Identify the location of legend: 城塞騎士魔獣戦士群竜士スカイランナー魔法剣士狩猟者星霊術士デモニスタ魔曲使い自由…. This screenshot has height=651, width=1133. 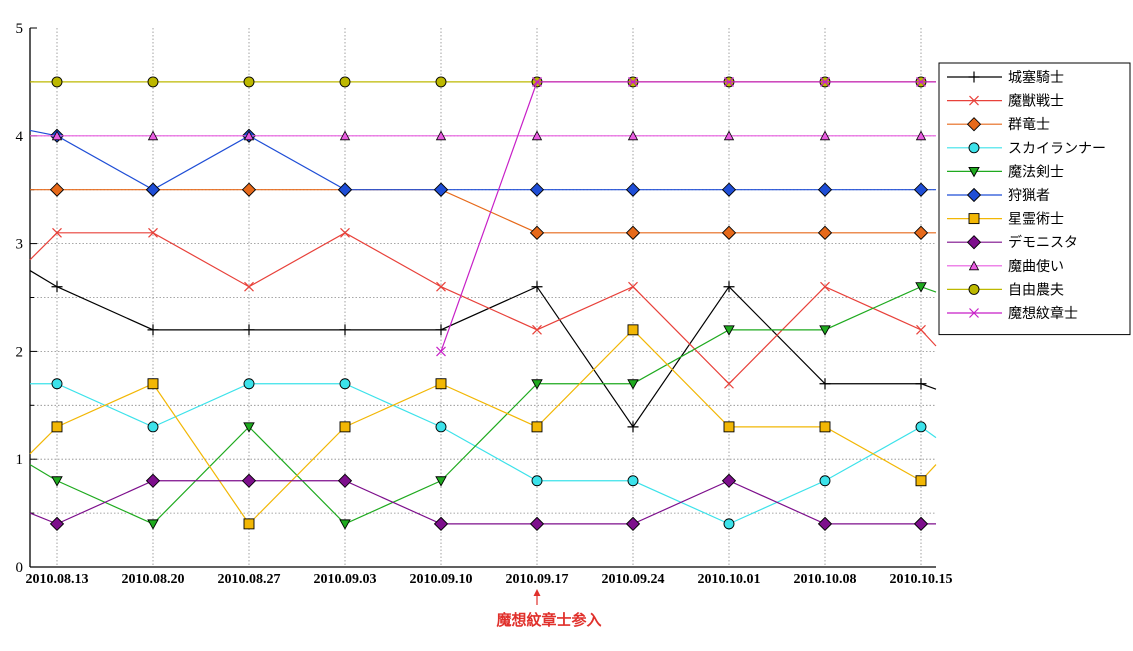
(1034, 199).